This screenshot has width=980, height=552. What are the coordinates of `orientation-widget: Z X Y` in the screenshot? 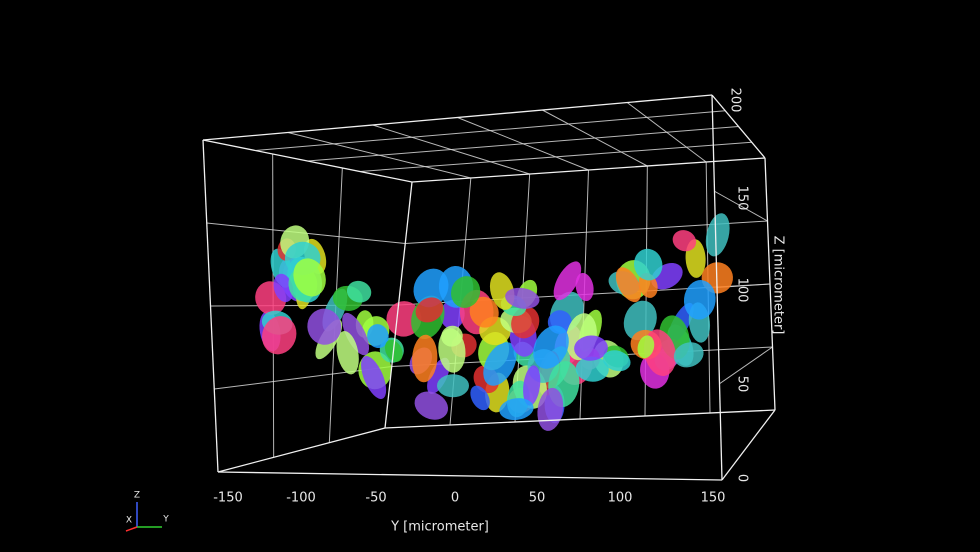 It's located at (147, 511).